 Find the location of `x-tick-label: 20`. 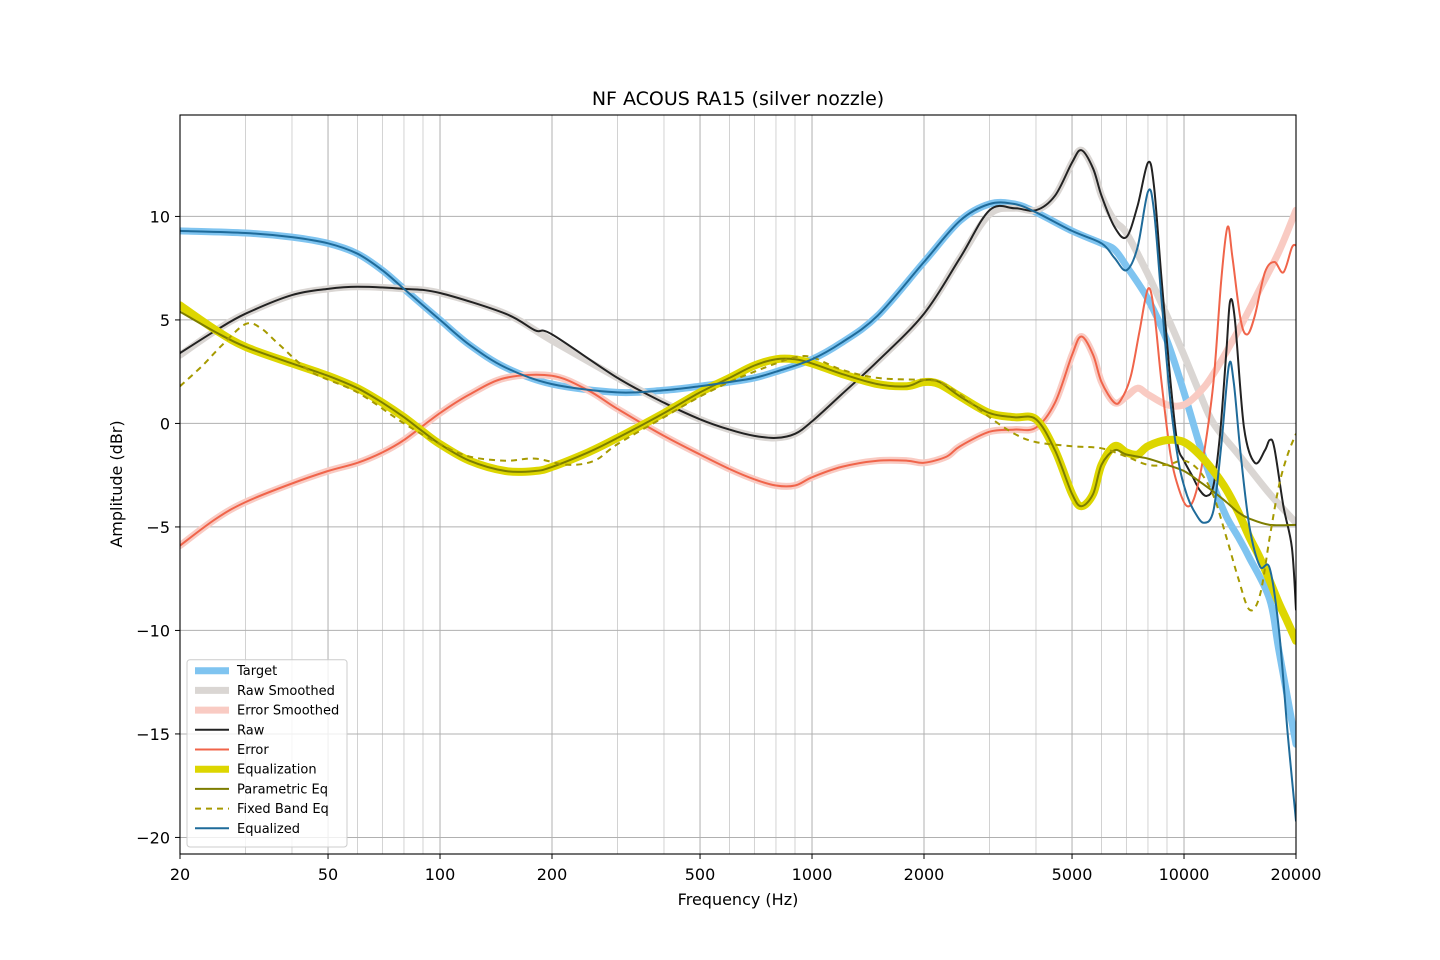

x-tick-label: 20 is located at coordinates (180, 874).